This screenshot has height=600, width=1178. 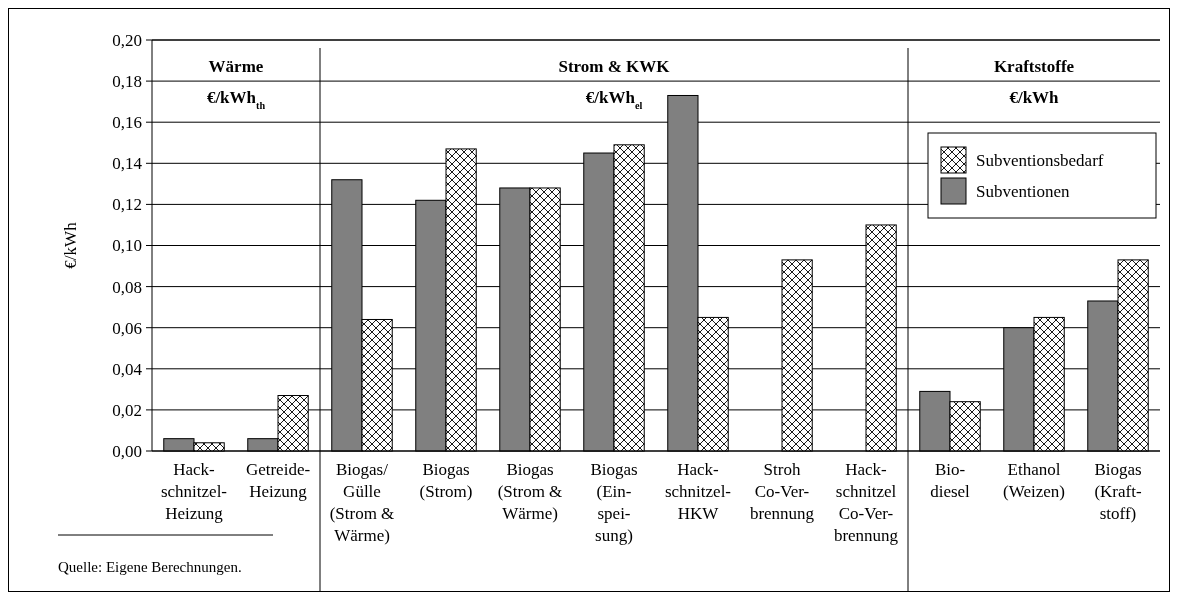 I want to click on y-tick-label: 0,04, so click(x=127, y=369).